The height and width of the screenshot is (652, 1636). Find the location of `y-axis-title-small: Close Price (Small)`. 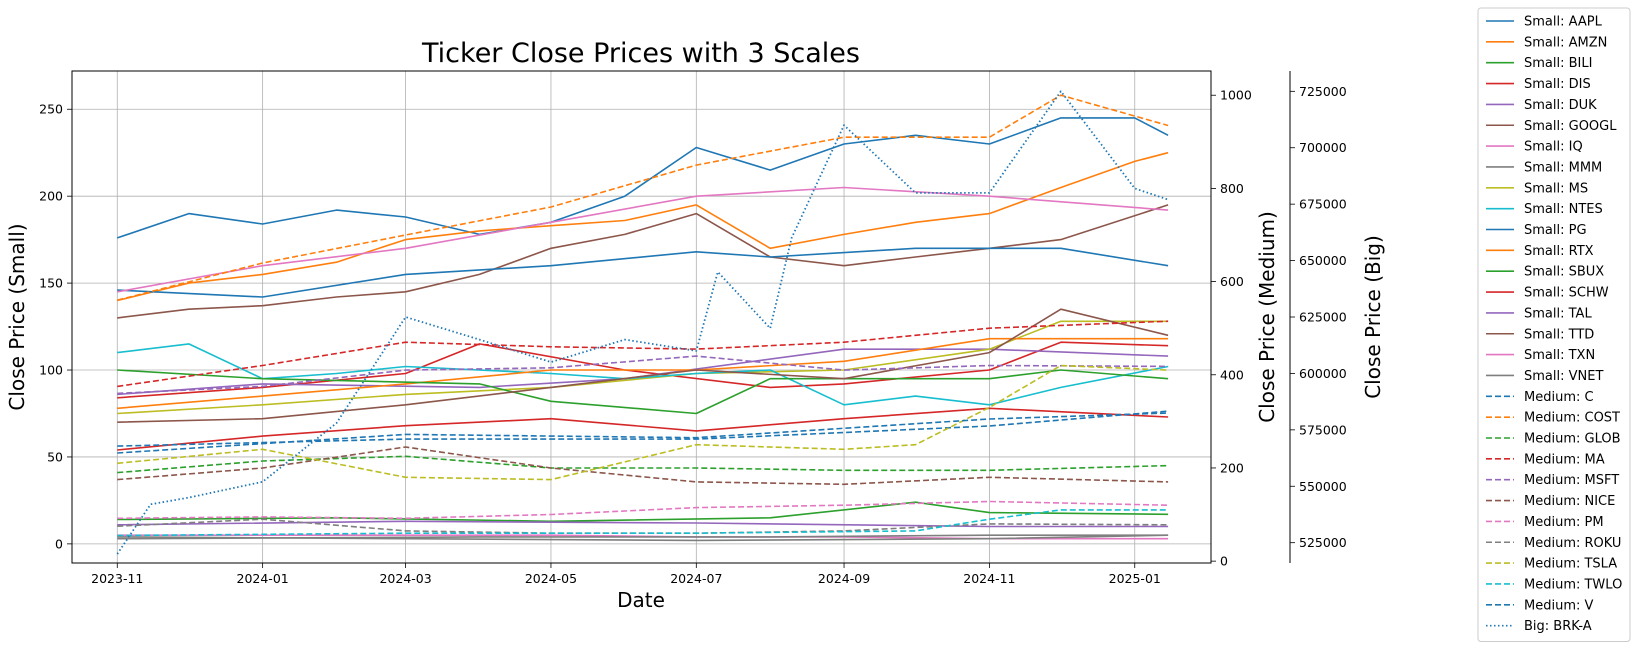

y-axis-title-small: Close Price (Small) is located at coordinates (17, 316).